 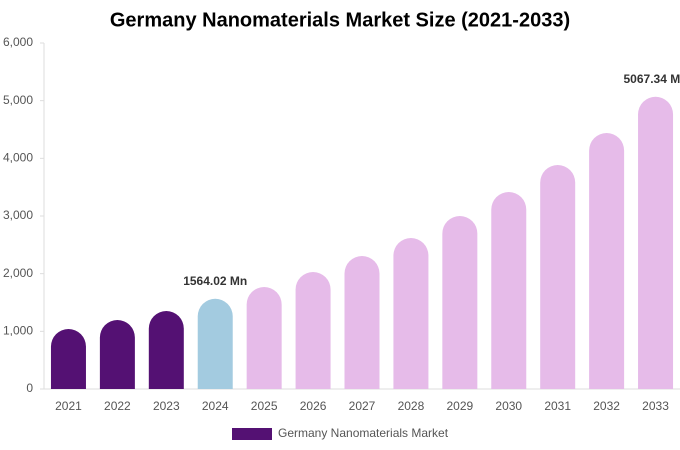 What do you see at coordinates (557, 406) in the screenshot?
I see `x-tick-label: 2031` at bounding box center [557, 406].